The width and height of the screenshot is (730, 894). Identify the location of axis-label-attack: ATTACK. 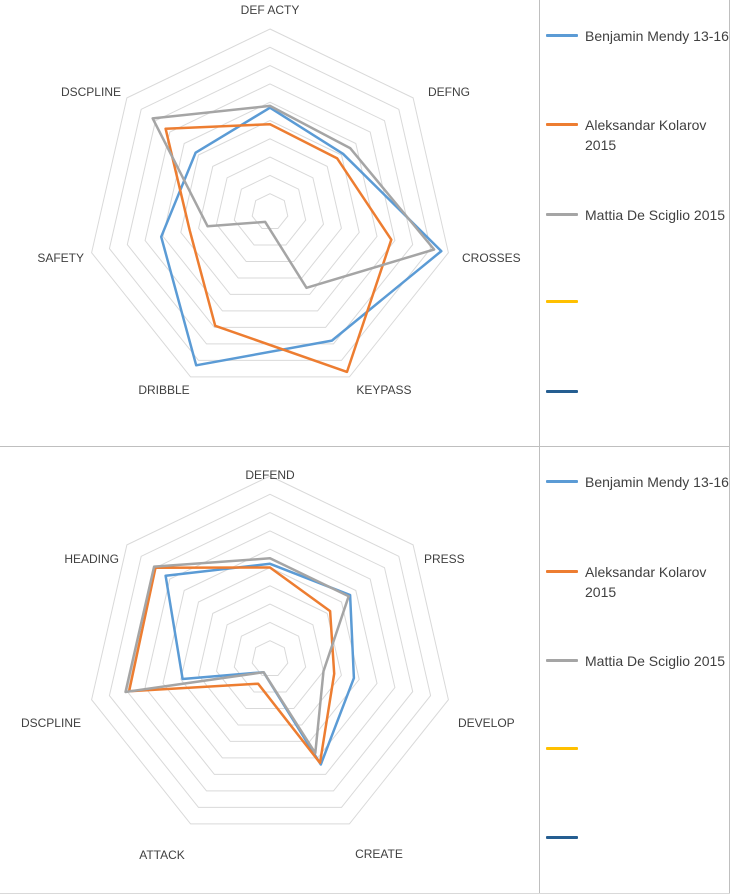
(162, 855).